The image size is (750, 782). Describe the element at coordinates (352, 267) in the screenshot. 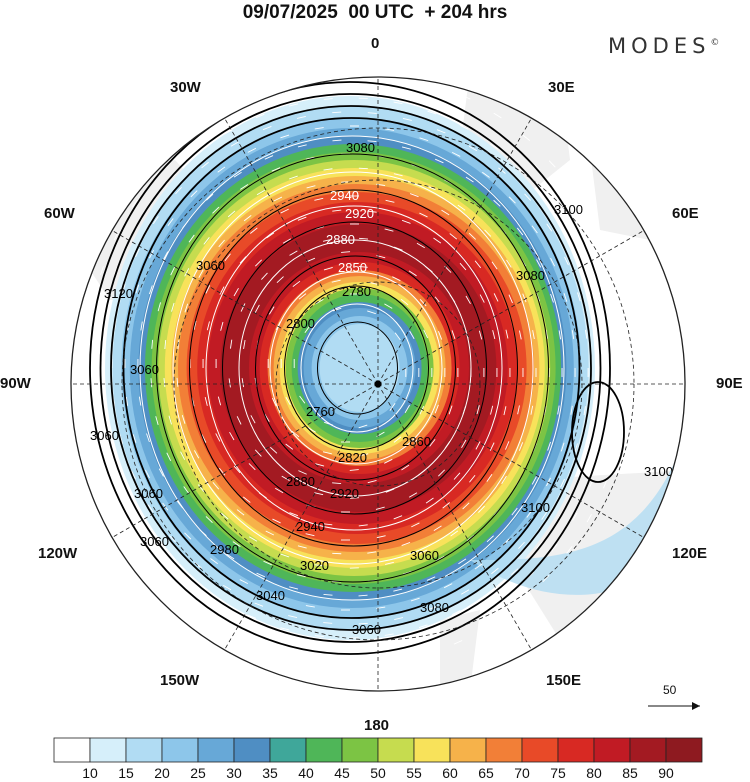

I see `contour-label: 2850` at that location.